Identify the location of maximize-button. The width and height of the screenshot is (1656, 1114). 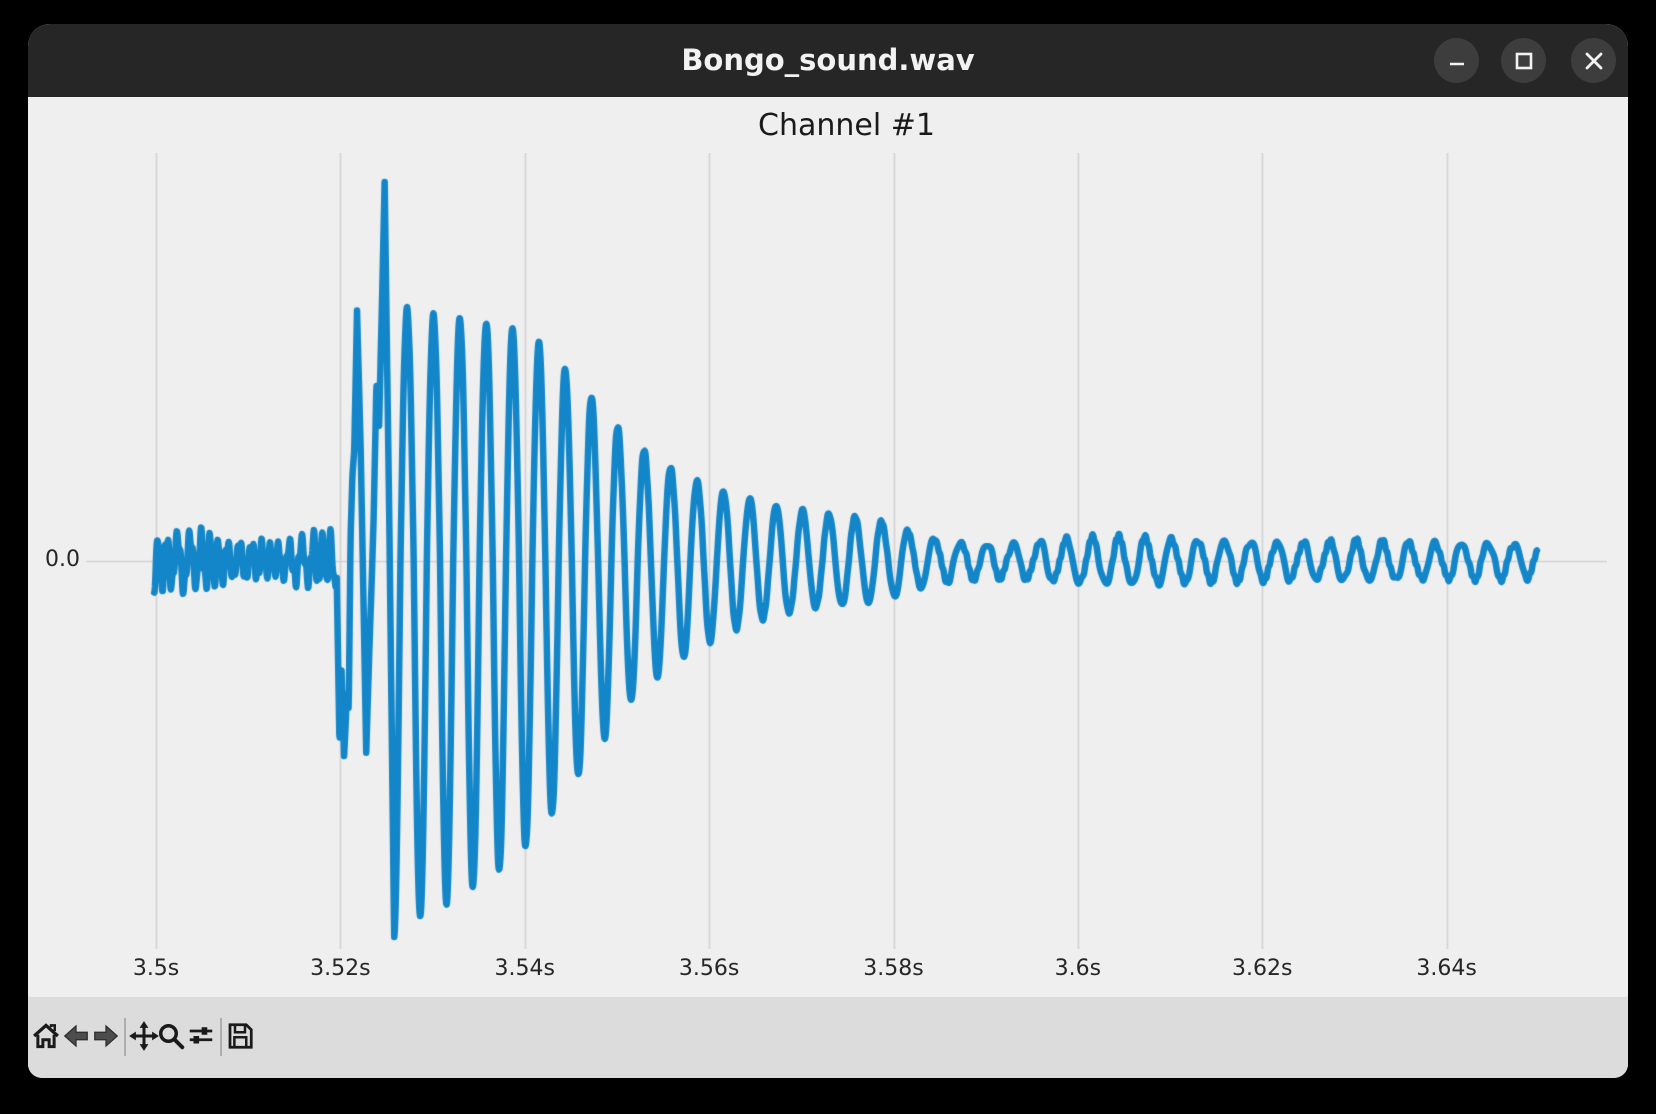
(1523, 60).